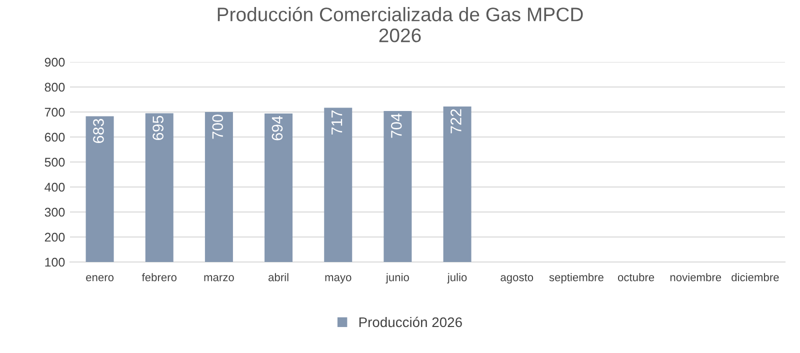  I want to click on y-tick-label: 600, so click(54, 137).